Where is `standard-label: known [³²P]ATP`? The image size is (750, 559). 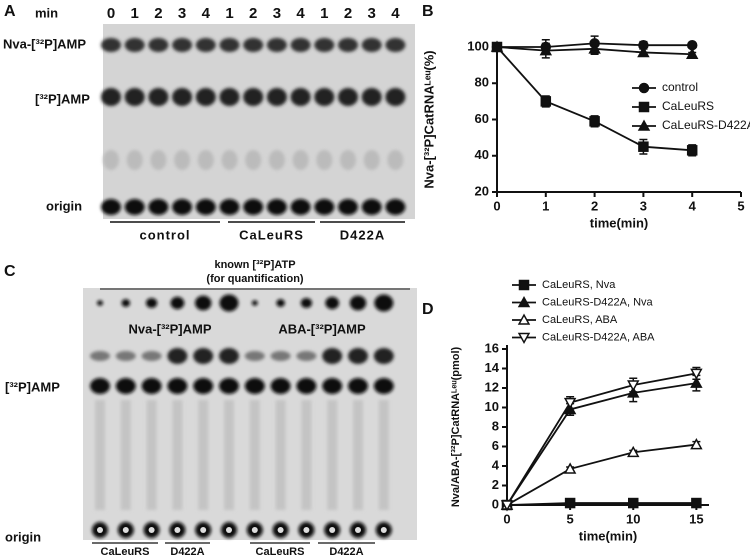
standard-label: known [³²P]ATP is located at coordinates (254, 265).